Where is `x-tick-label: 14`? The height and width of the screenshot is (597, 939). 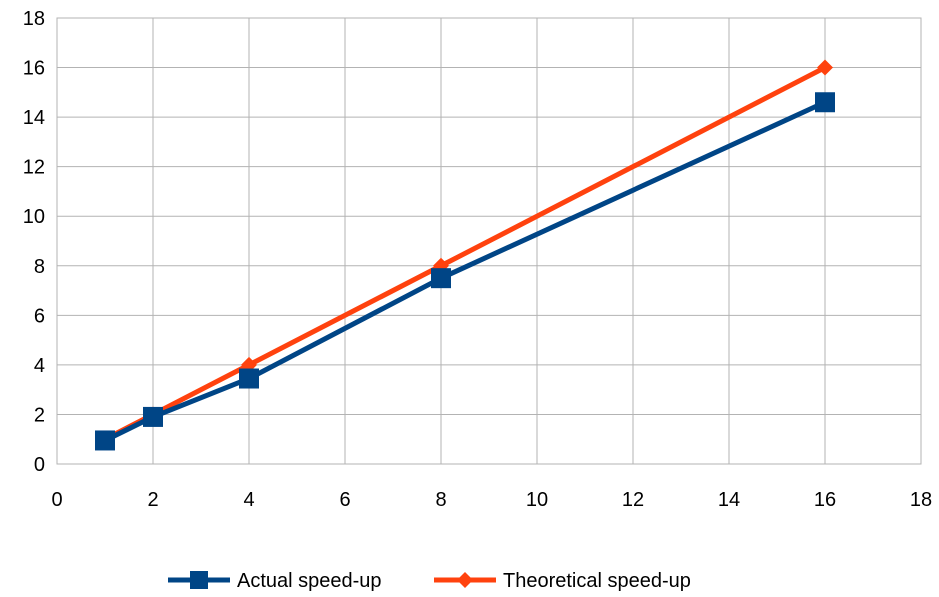 x-tick-label: 14 is located at coordinates (729, 500).